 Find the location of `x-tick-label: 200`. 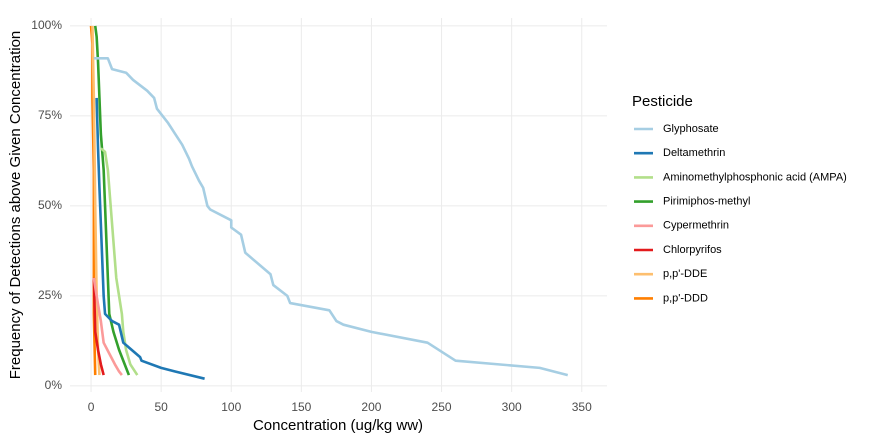

x-tick-label: 200 is located at coordinates (371, 407).